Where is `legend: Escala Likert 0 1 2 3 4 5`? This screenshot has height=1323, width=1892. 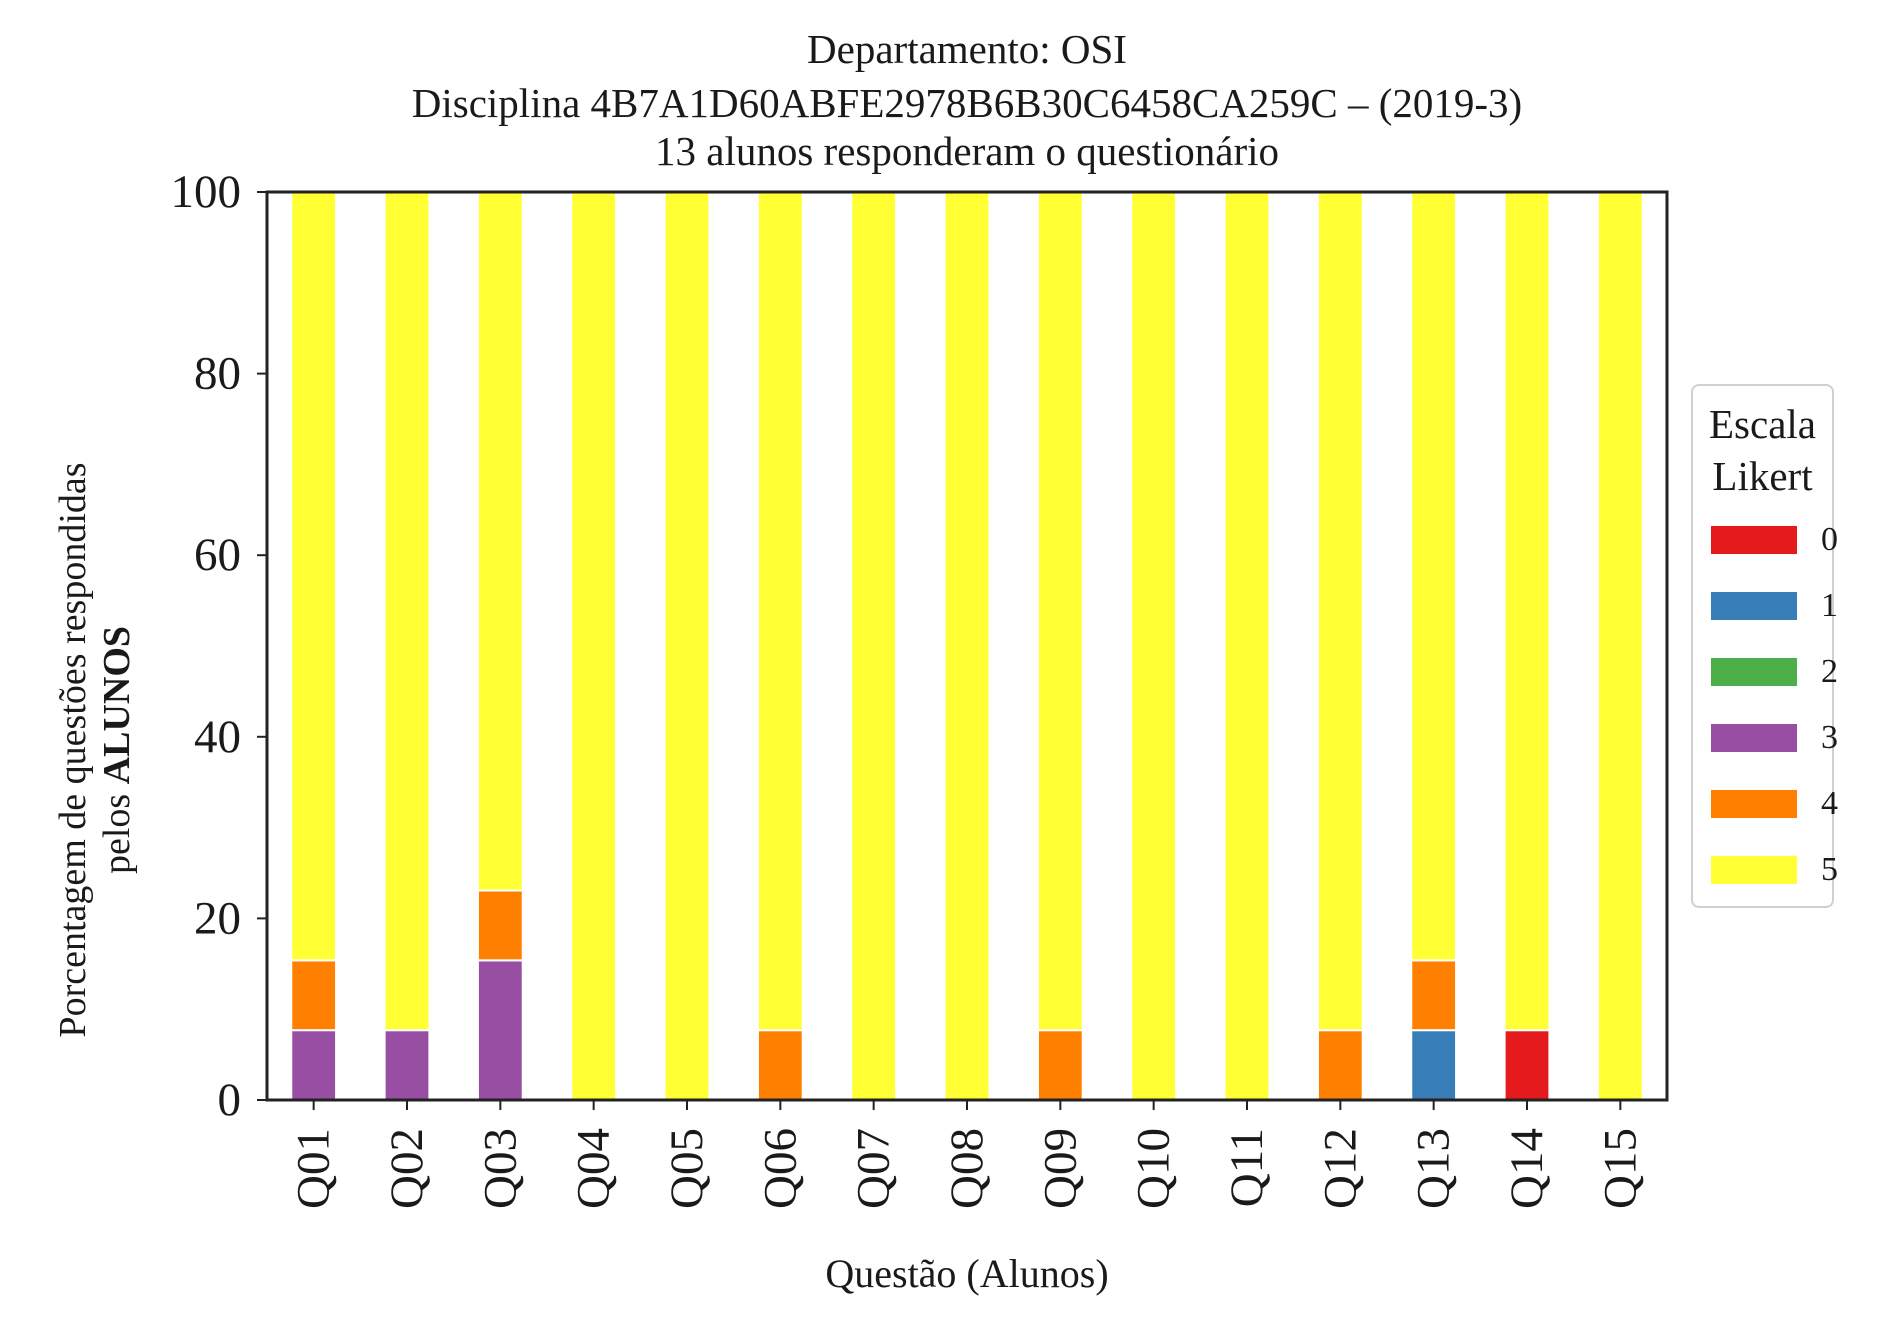
legend: Escala Likert 0 1 2 3 4 5 is located at coordinates (1764, 646).